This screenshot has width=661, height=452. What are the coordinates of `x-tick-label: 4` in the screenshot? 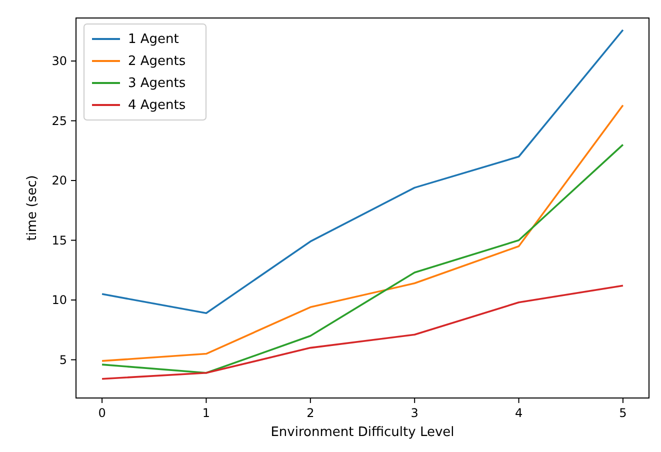 It's located at (518, 413).